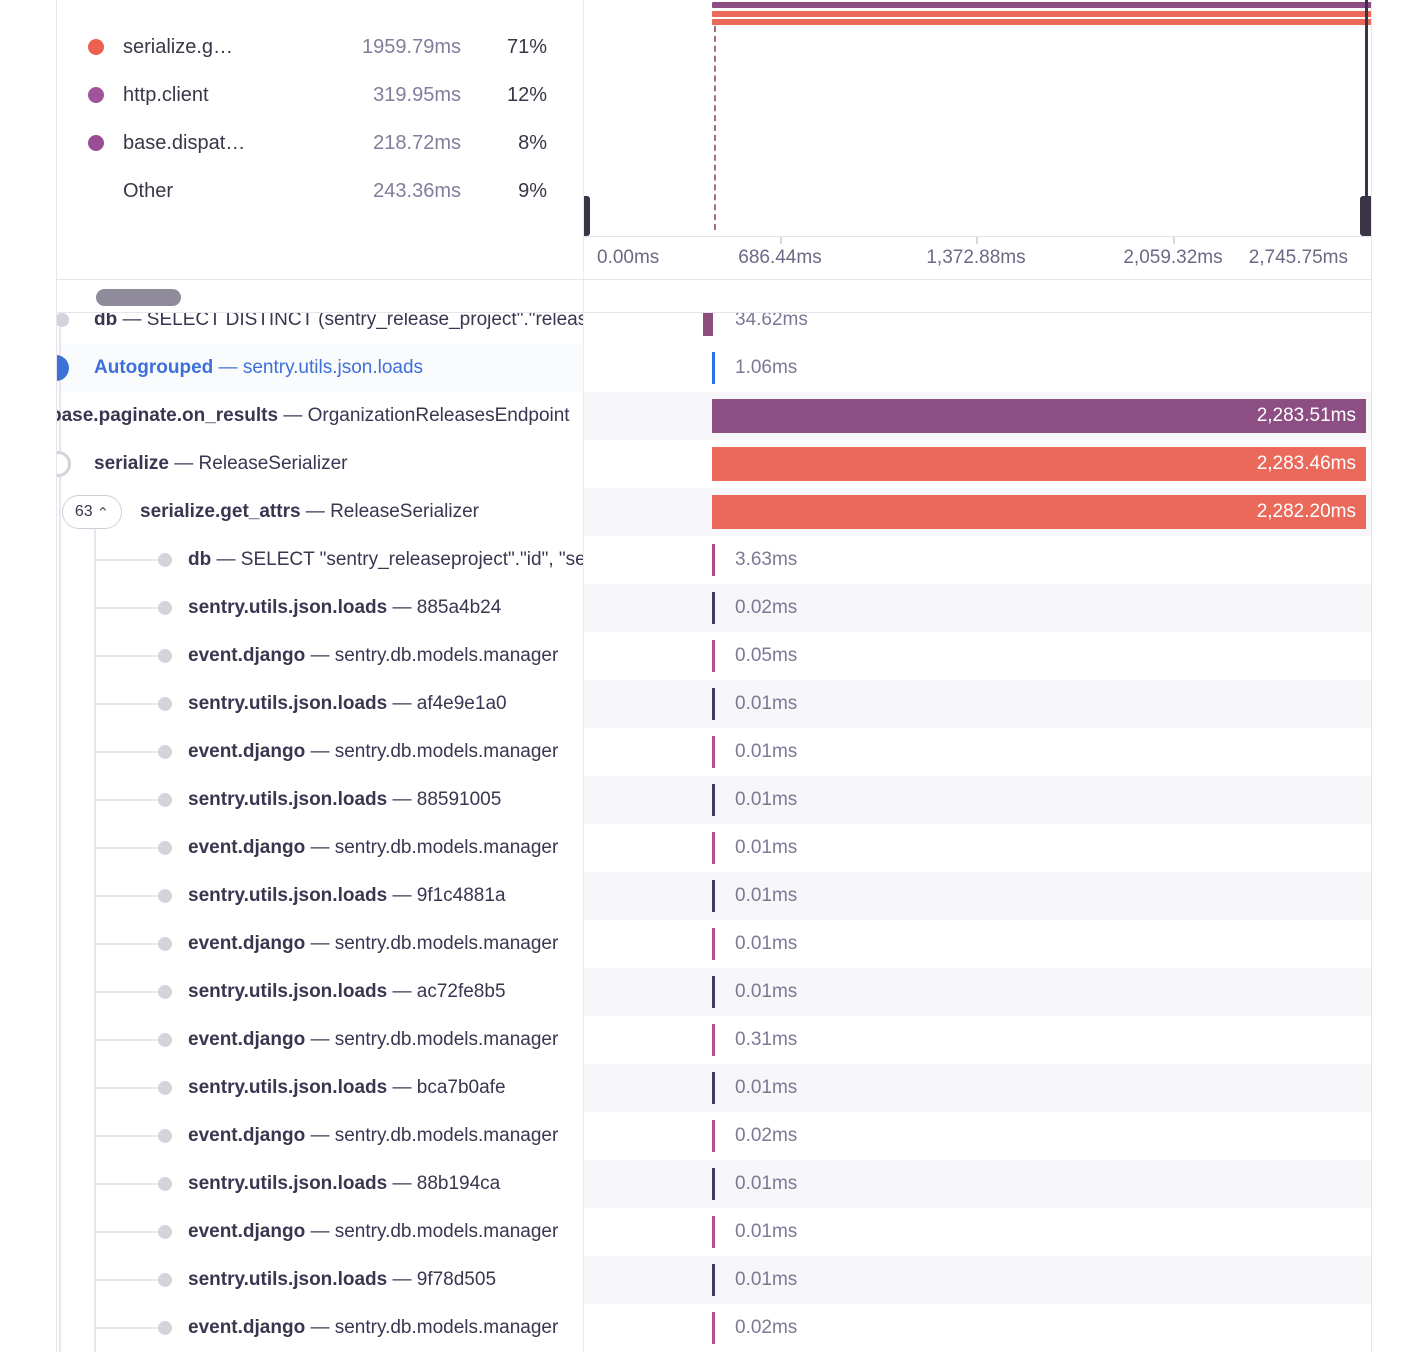 The width and height of the screenshot is (1416, 1352). I want to click on span-title: sentry.utils.json.loads — ac72fe8b5, so click(385, 992).